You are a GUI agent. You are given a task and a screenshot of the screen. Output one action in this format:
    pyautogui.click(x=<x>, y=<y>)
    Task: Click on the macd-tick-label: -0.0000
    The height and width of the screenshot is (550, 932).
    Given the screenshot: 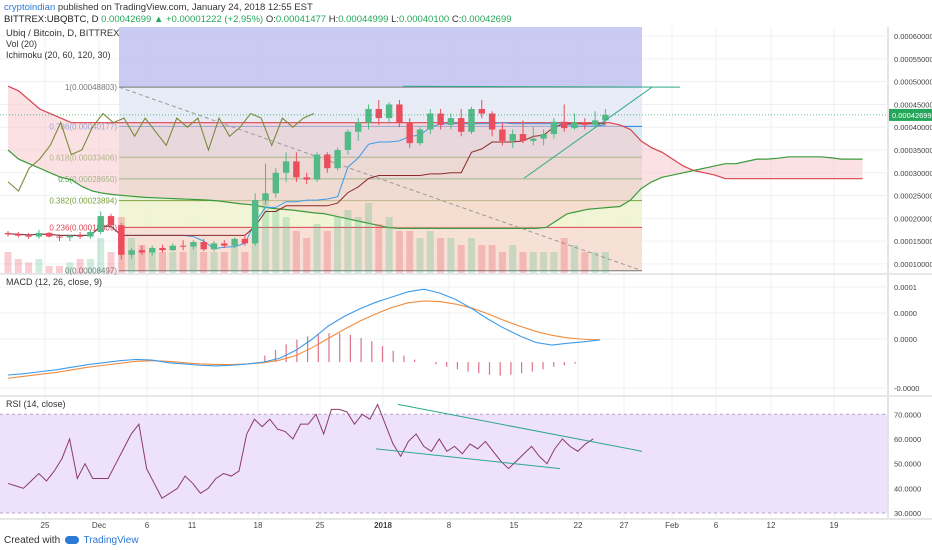 What is the action you would take?
    pyautogui.click(x=906, y=388)
    